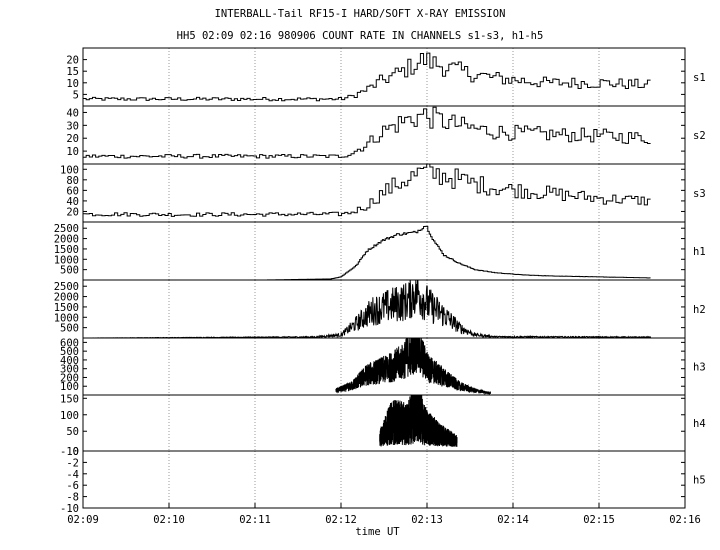  I want to click on y-tick-label-s1: 10, so click(72, 84).